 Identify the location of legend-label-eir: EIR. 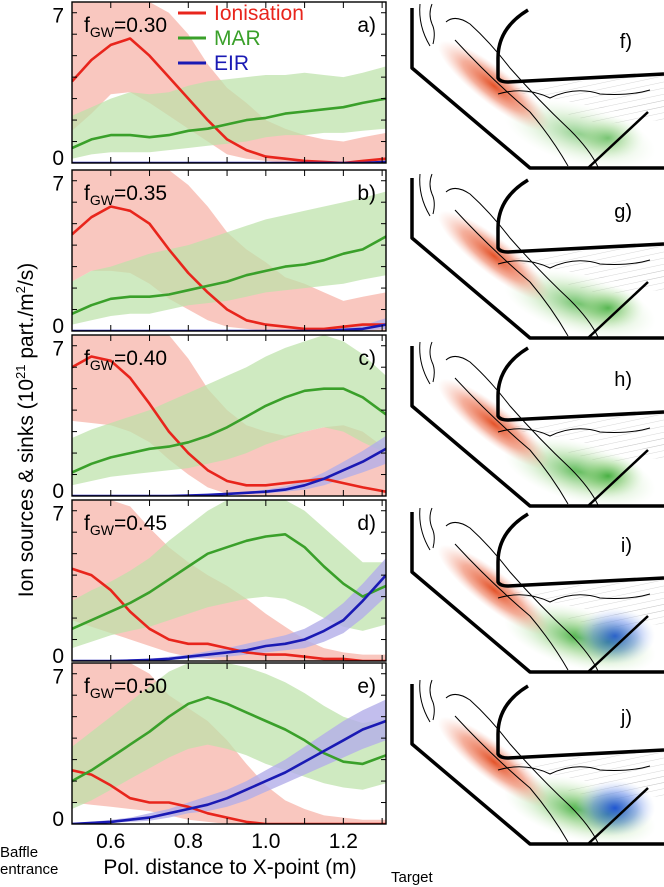
(231, 63).